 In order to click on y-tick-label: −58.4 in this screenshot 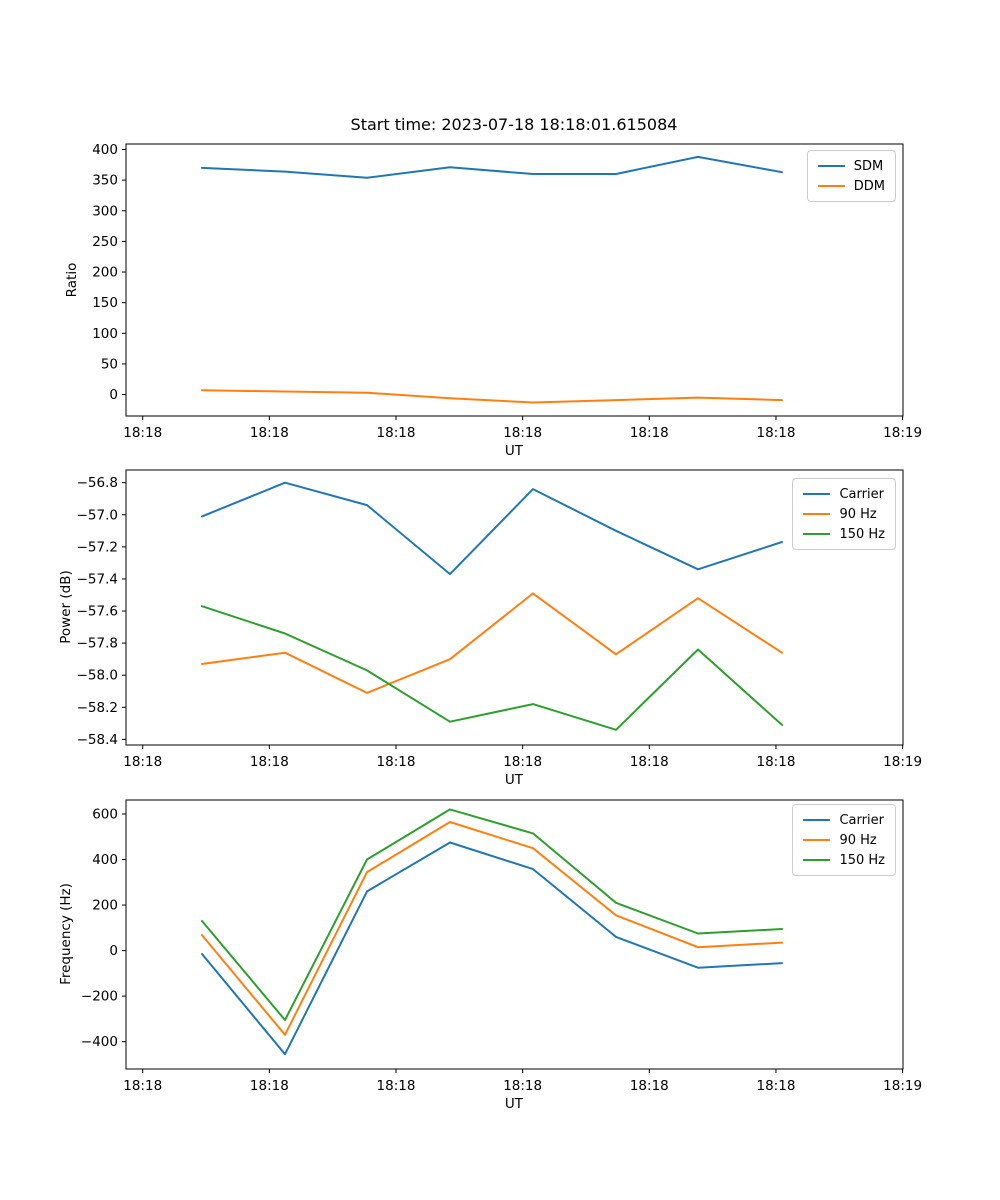, I will do `click(97, 740)`.